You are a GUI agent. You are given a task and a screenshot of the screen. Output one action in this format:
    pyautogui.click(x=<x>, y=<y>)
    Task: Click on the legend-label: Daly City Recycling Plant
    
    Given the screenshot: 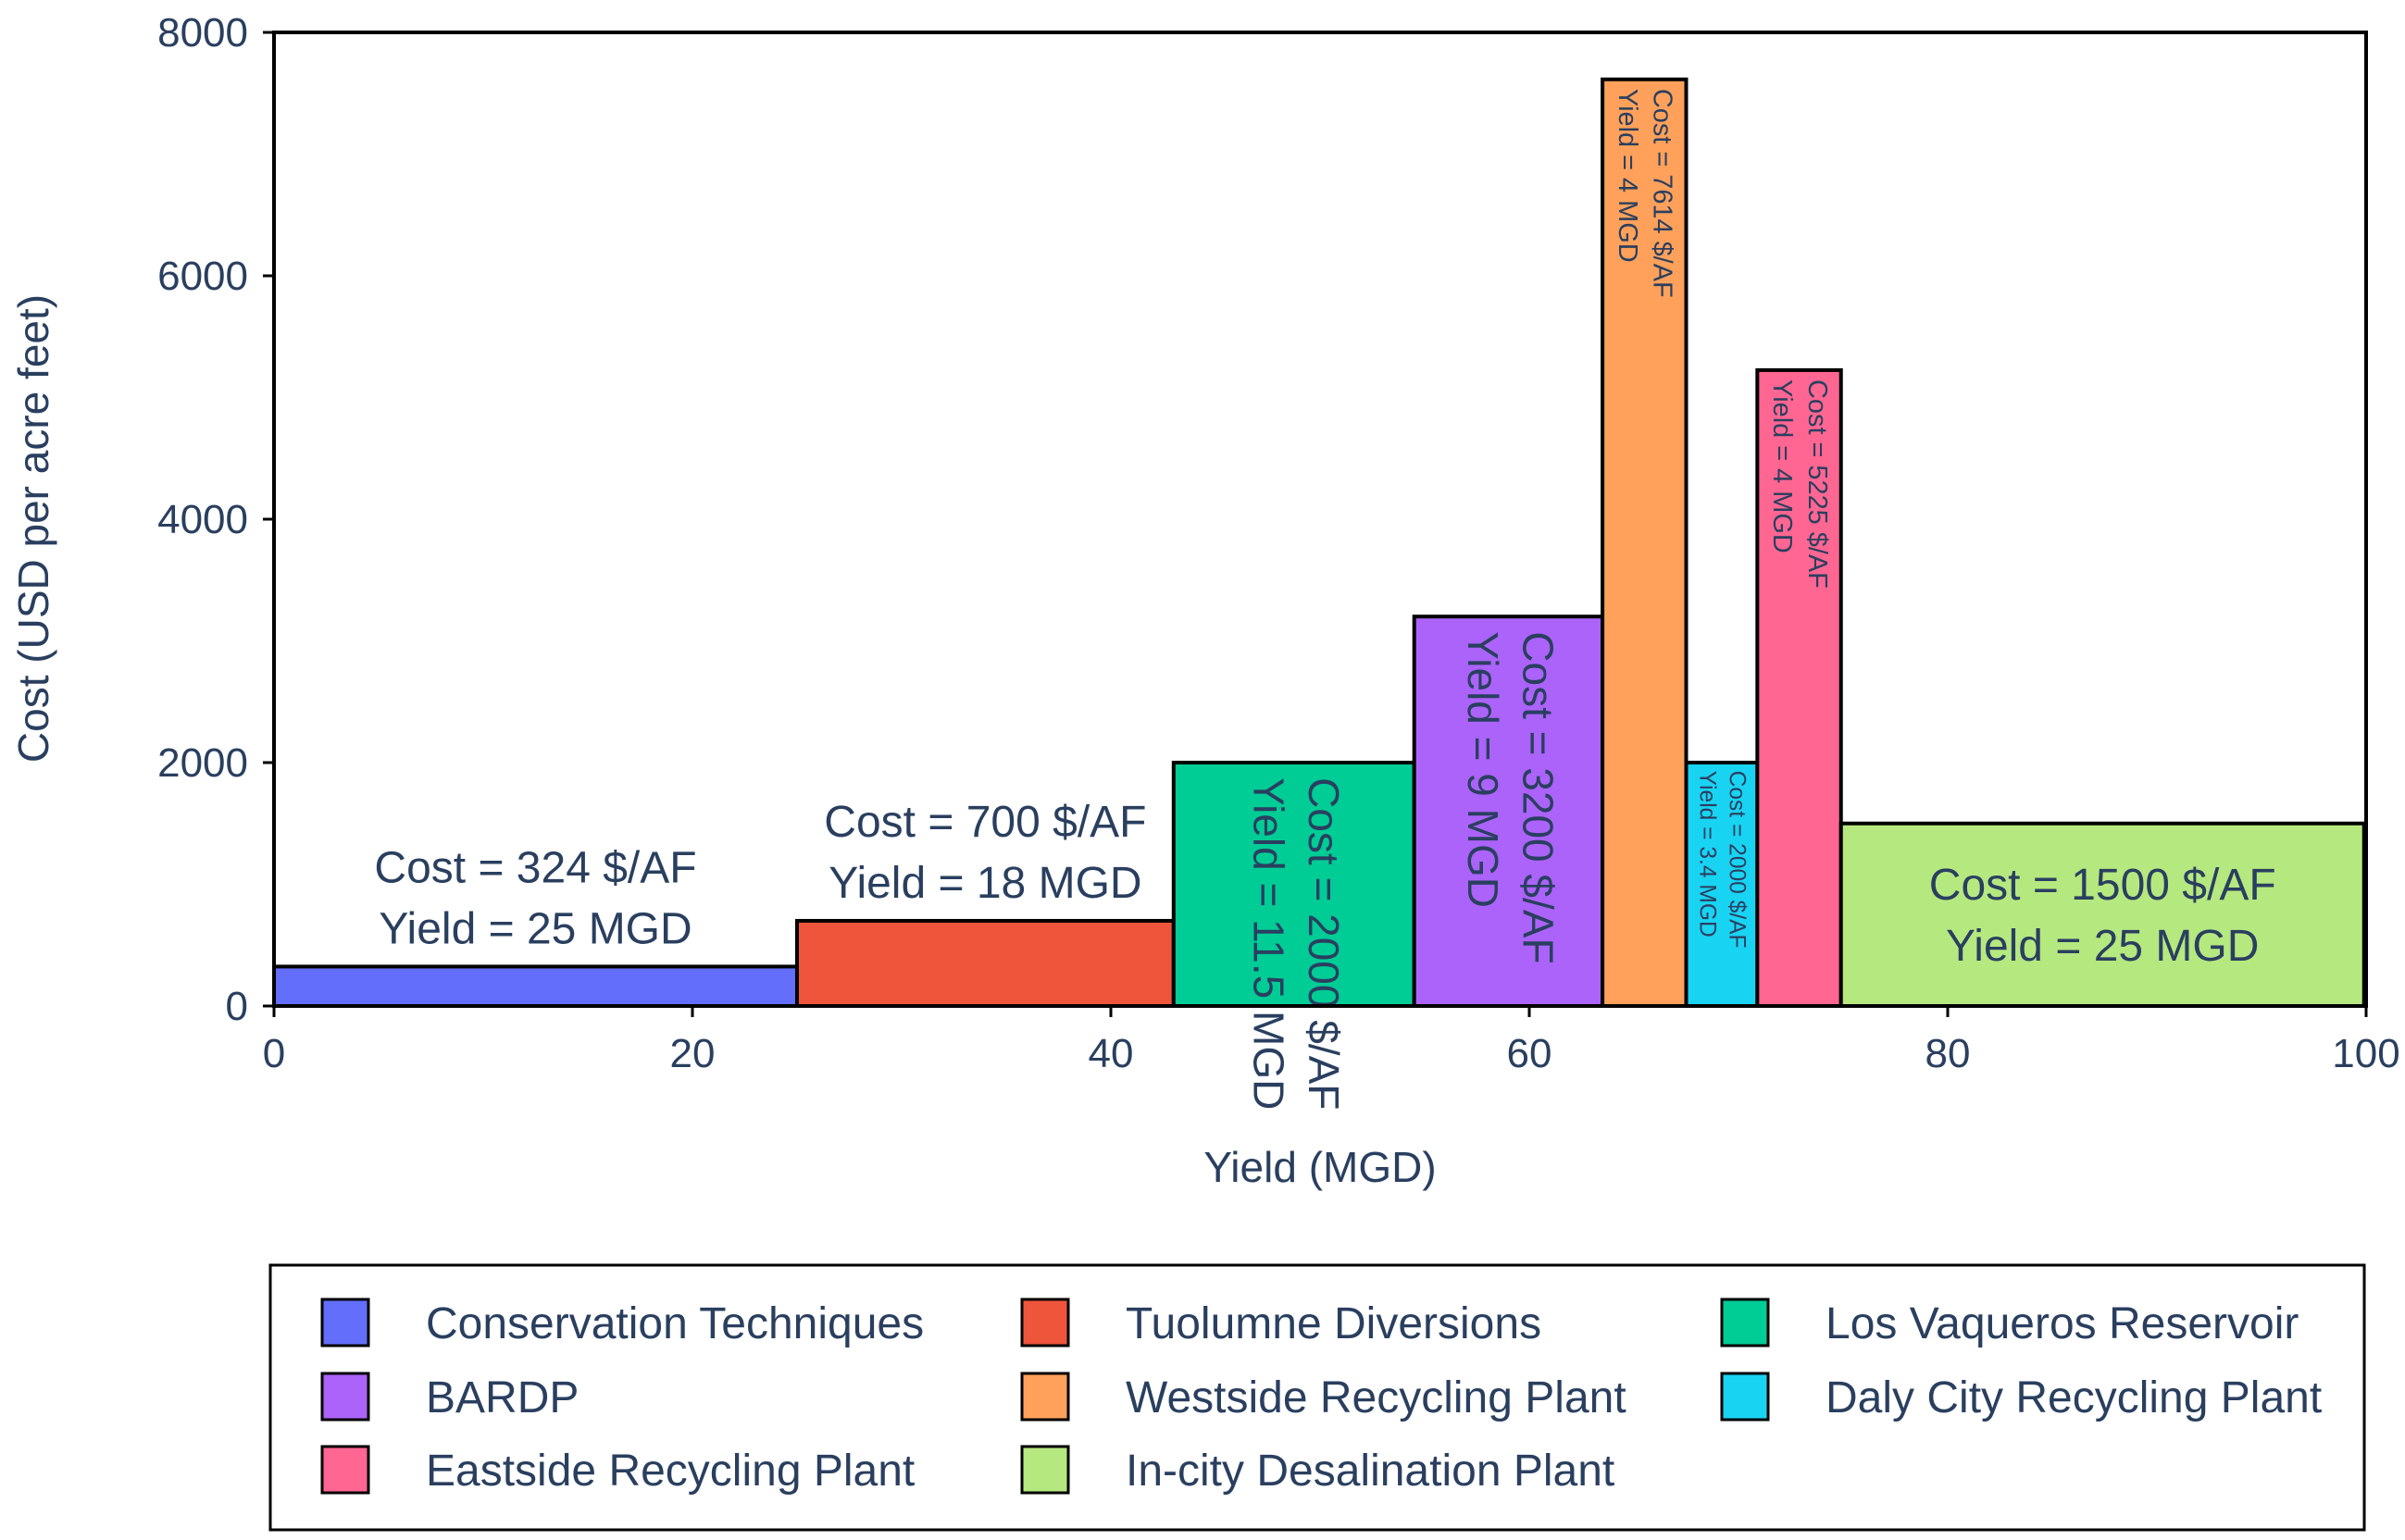 What is the action you would take?
    pyautogui.click(x=2074, y=1397)
    